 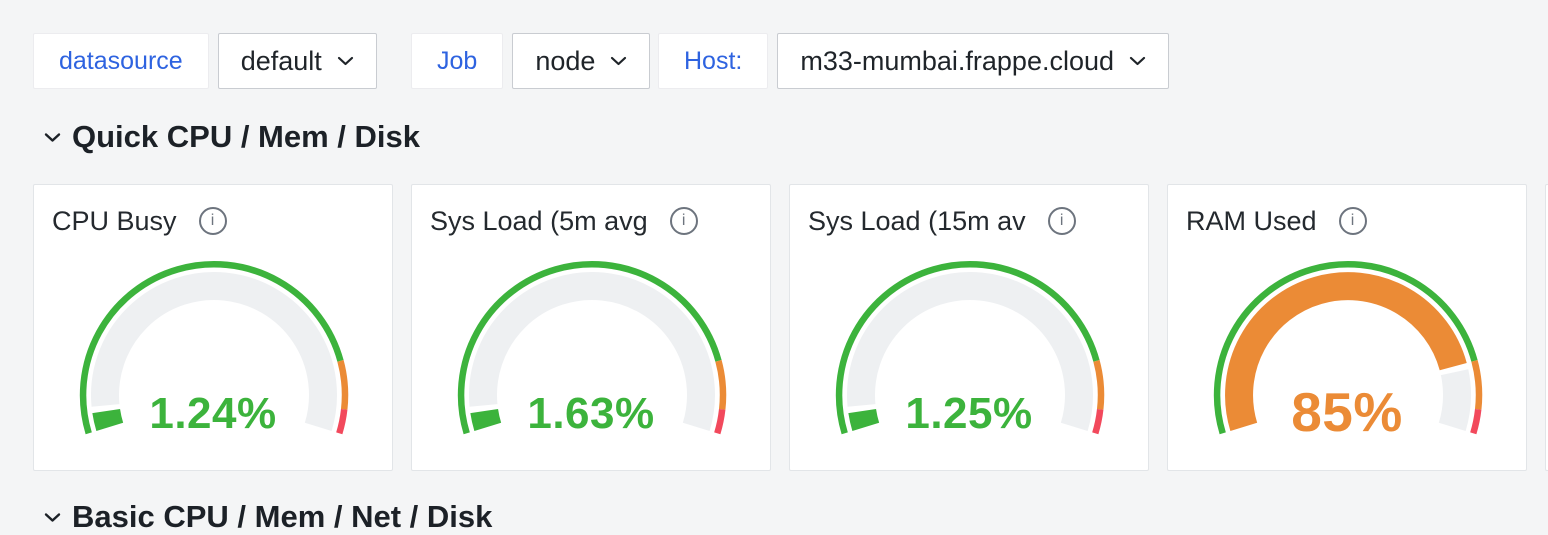 What do you see at coordinates (282, 516) in the screenshot?
I see `section-title: Basic CPU / Mem / Net / Disk` at bounding box center [282, 516].